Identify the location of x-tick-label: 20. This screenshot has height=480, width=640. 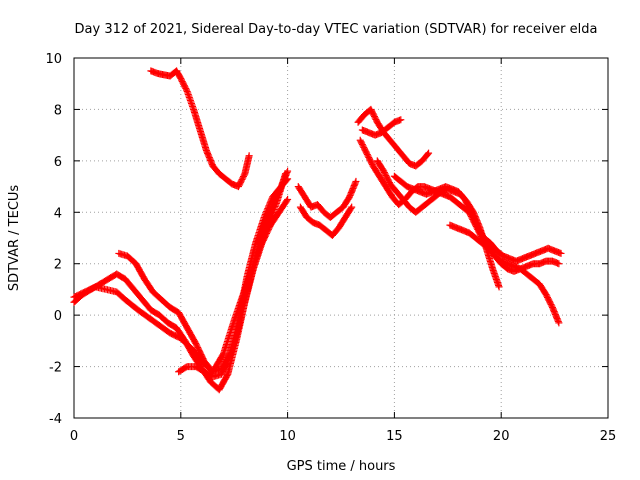
(501, 436).